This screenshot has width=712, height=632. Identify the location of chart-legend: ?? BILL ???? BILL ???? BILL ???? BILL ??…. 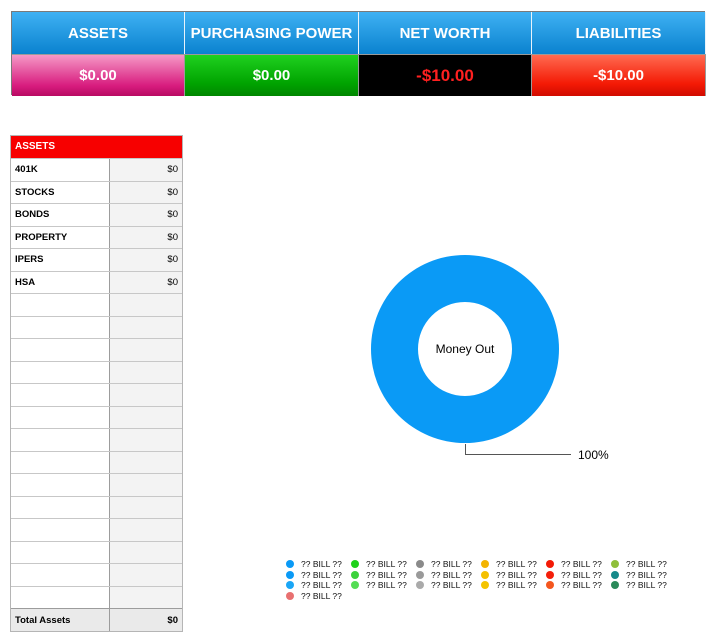
(486, 580).